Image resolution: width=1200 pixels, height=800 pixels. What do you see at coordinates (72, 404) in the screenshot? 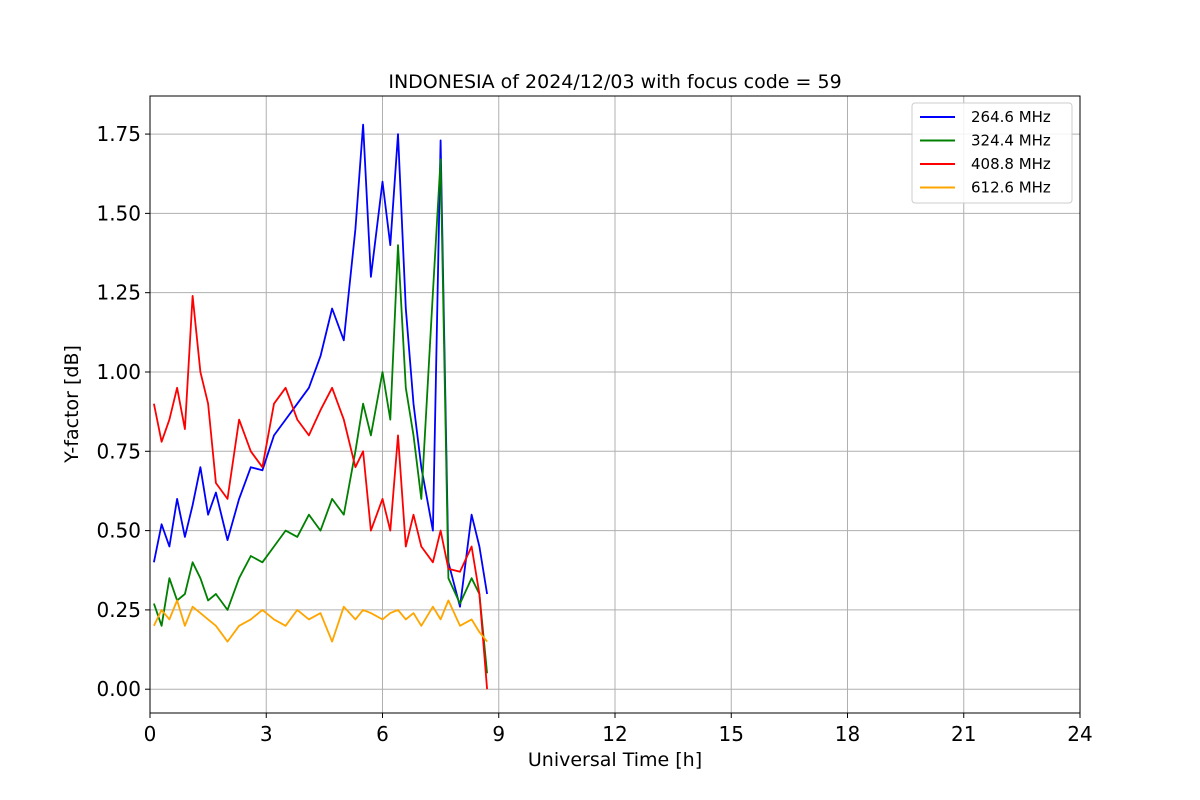
I see `y-axis-label: Y-factor [dB]` at bounding box center [72, 404].